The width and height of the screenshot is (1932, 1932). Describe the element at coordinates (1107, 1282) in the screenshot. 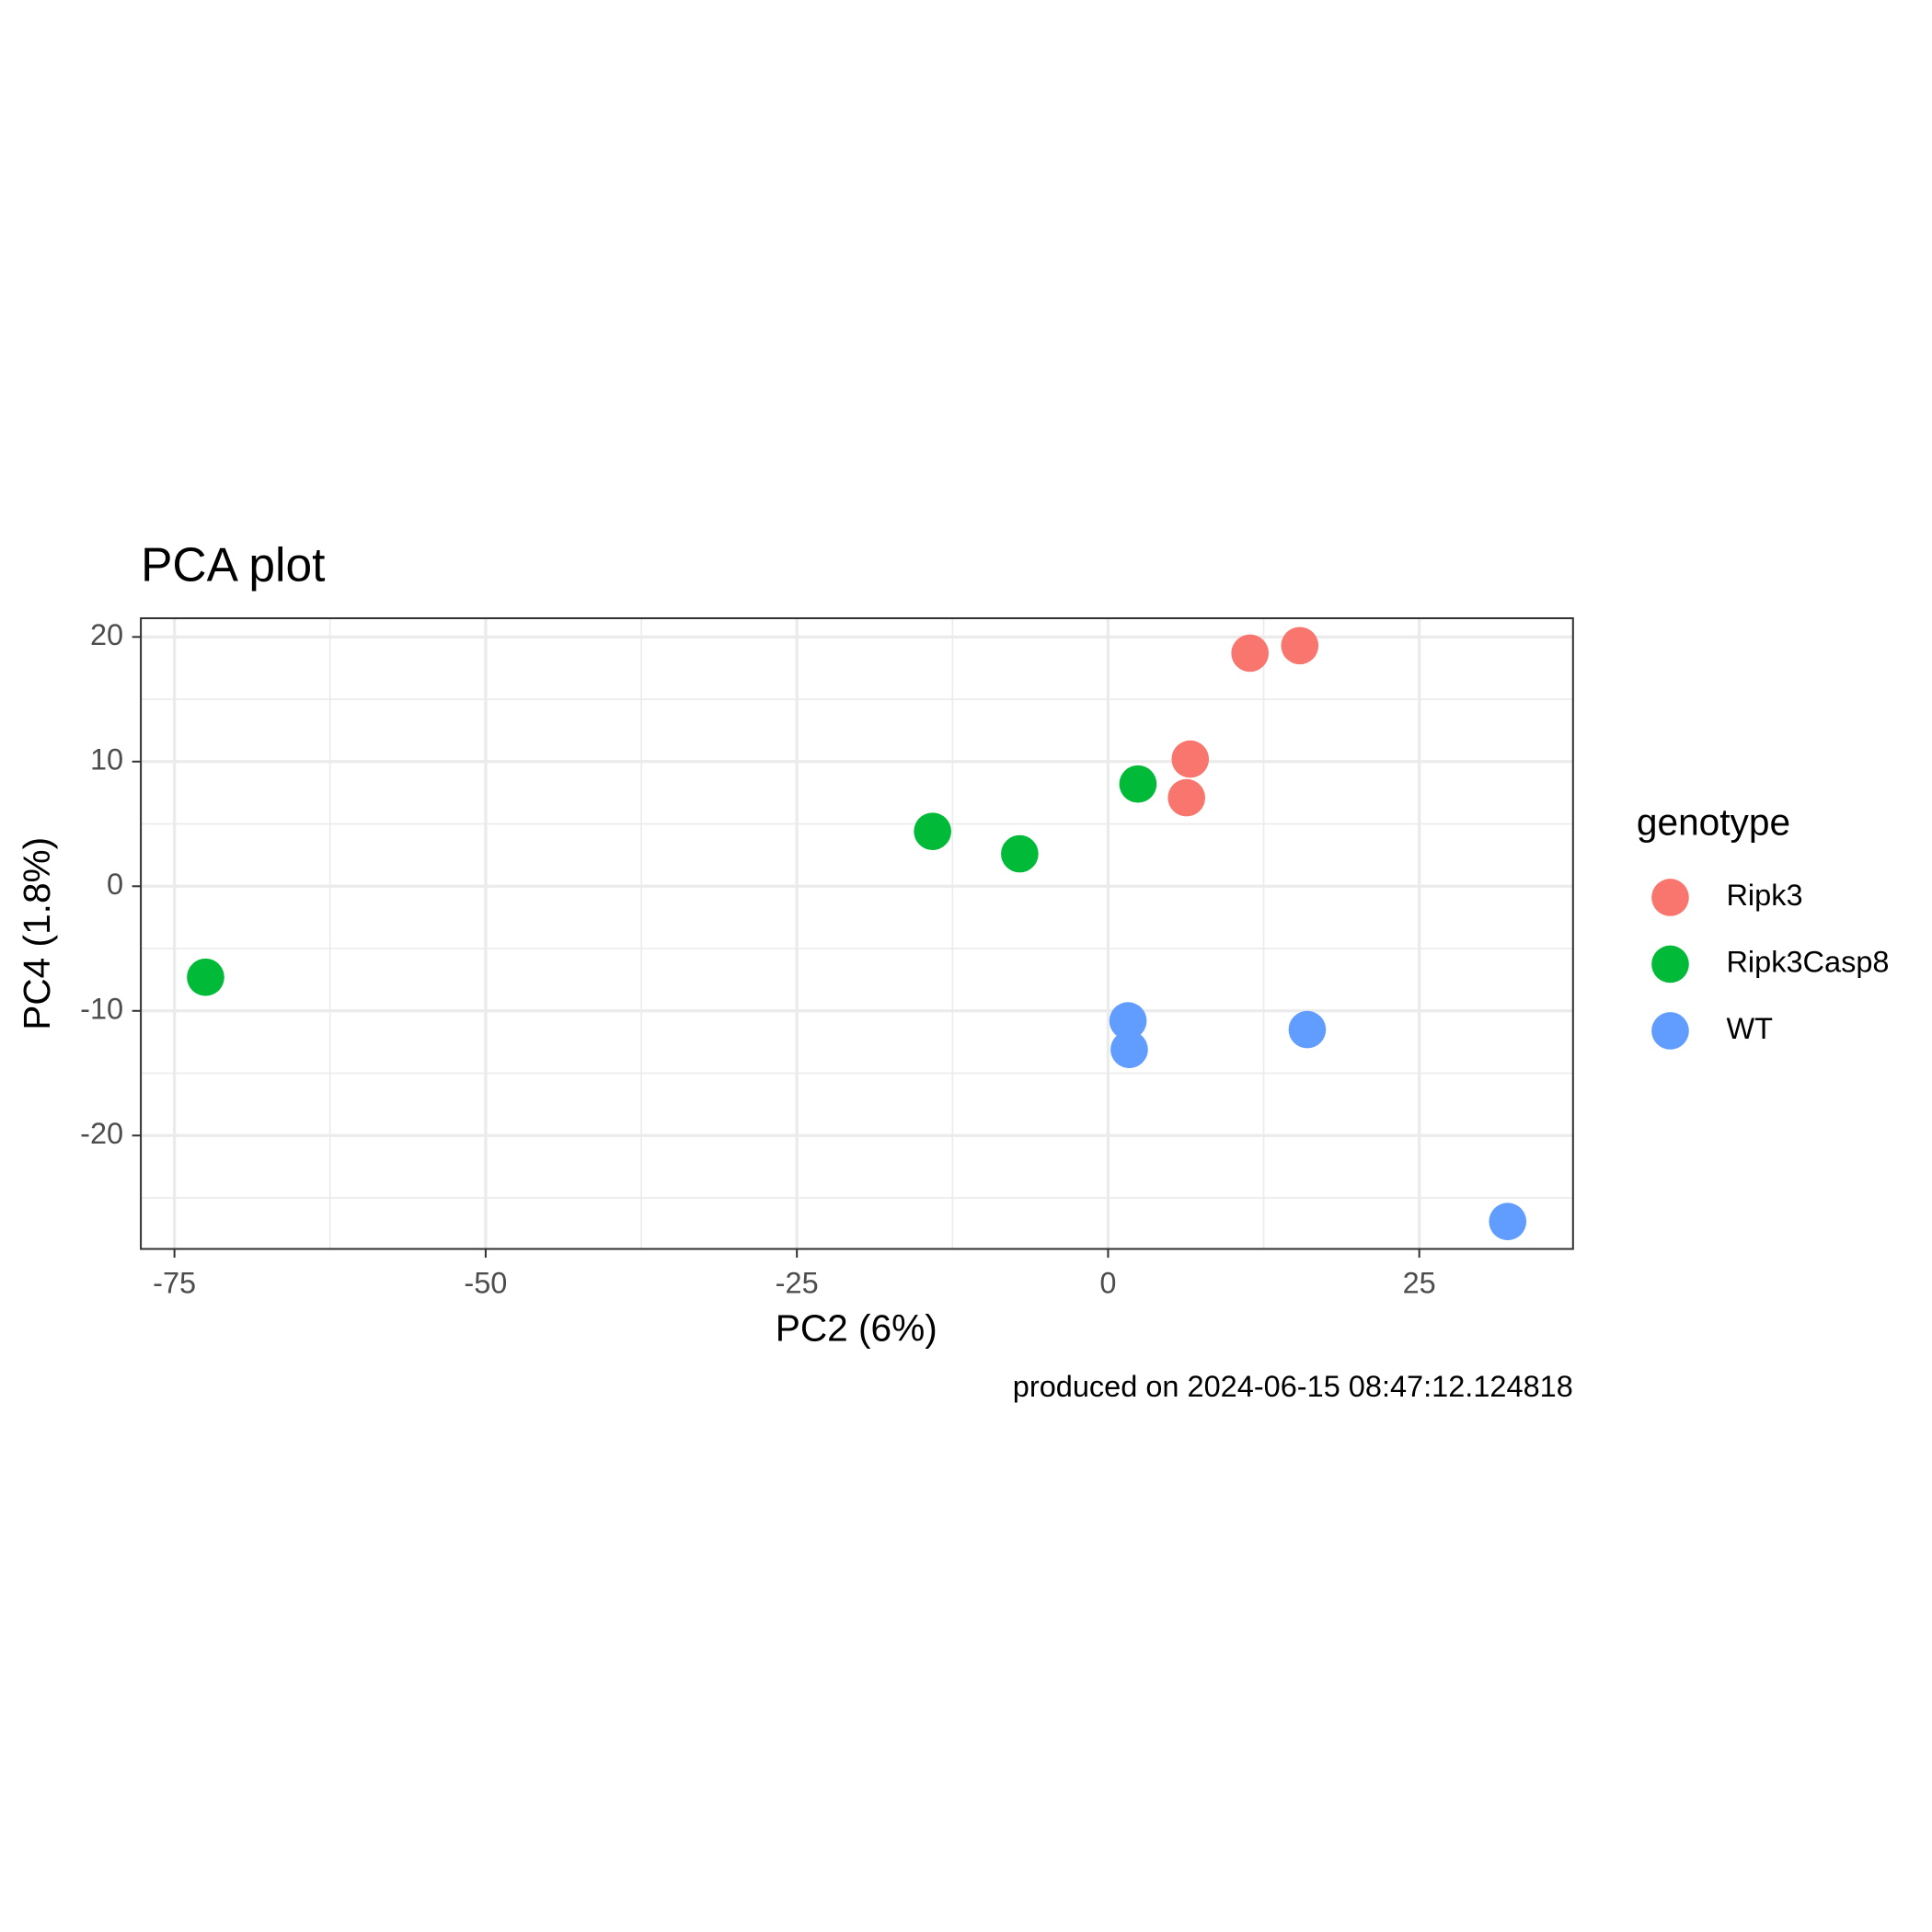

I see `x-tick-label: 0` at that location.